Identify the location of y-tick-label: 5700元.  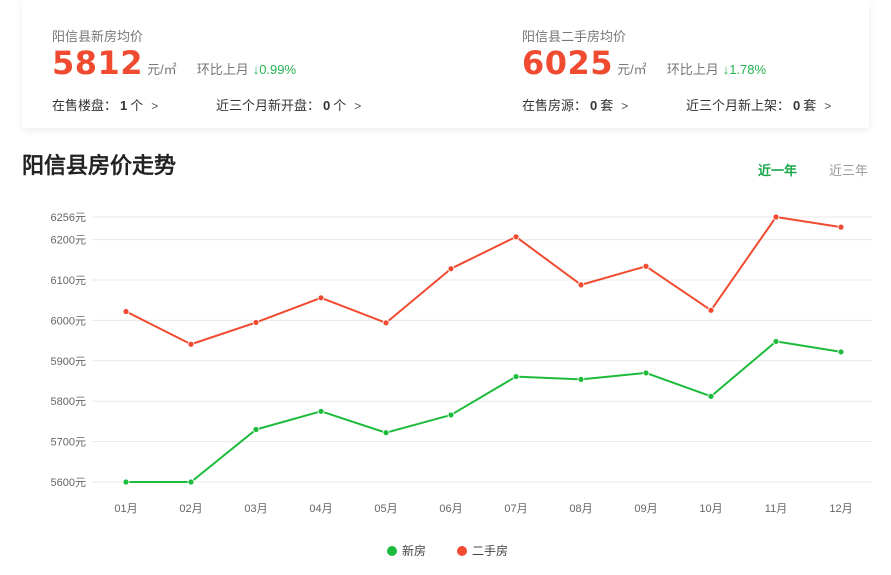
(68, 443).